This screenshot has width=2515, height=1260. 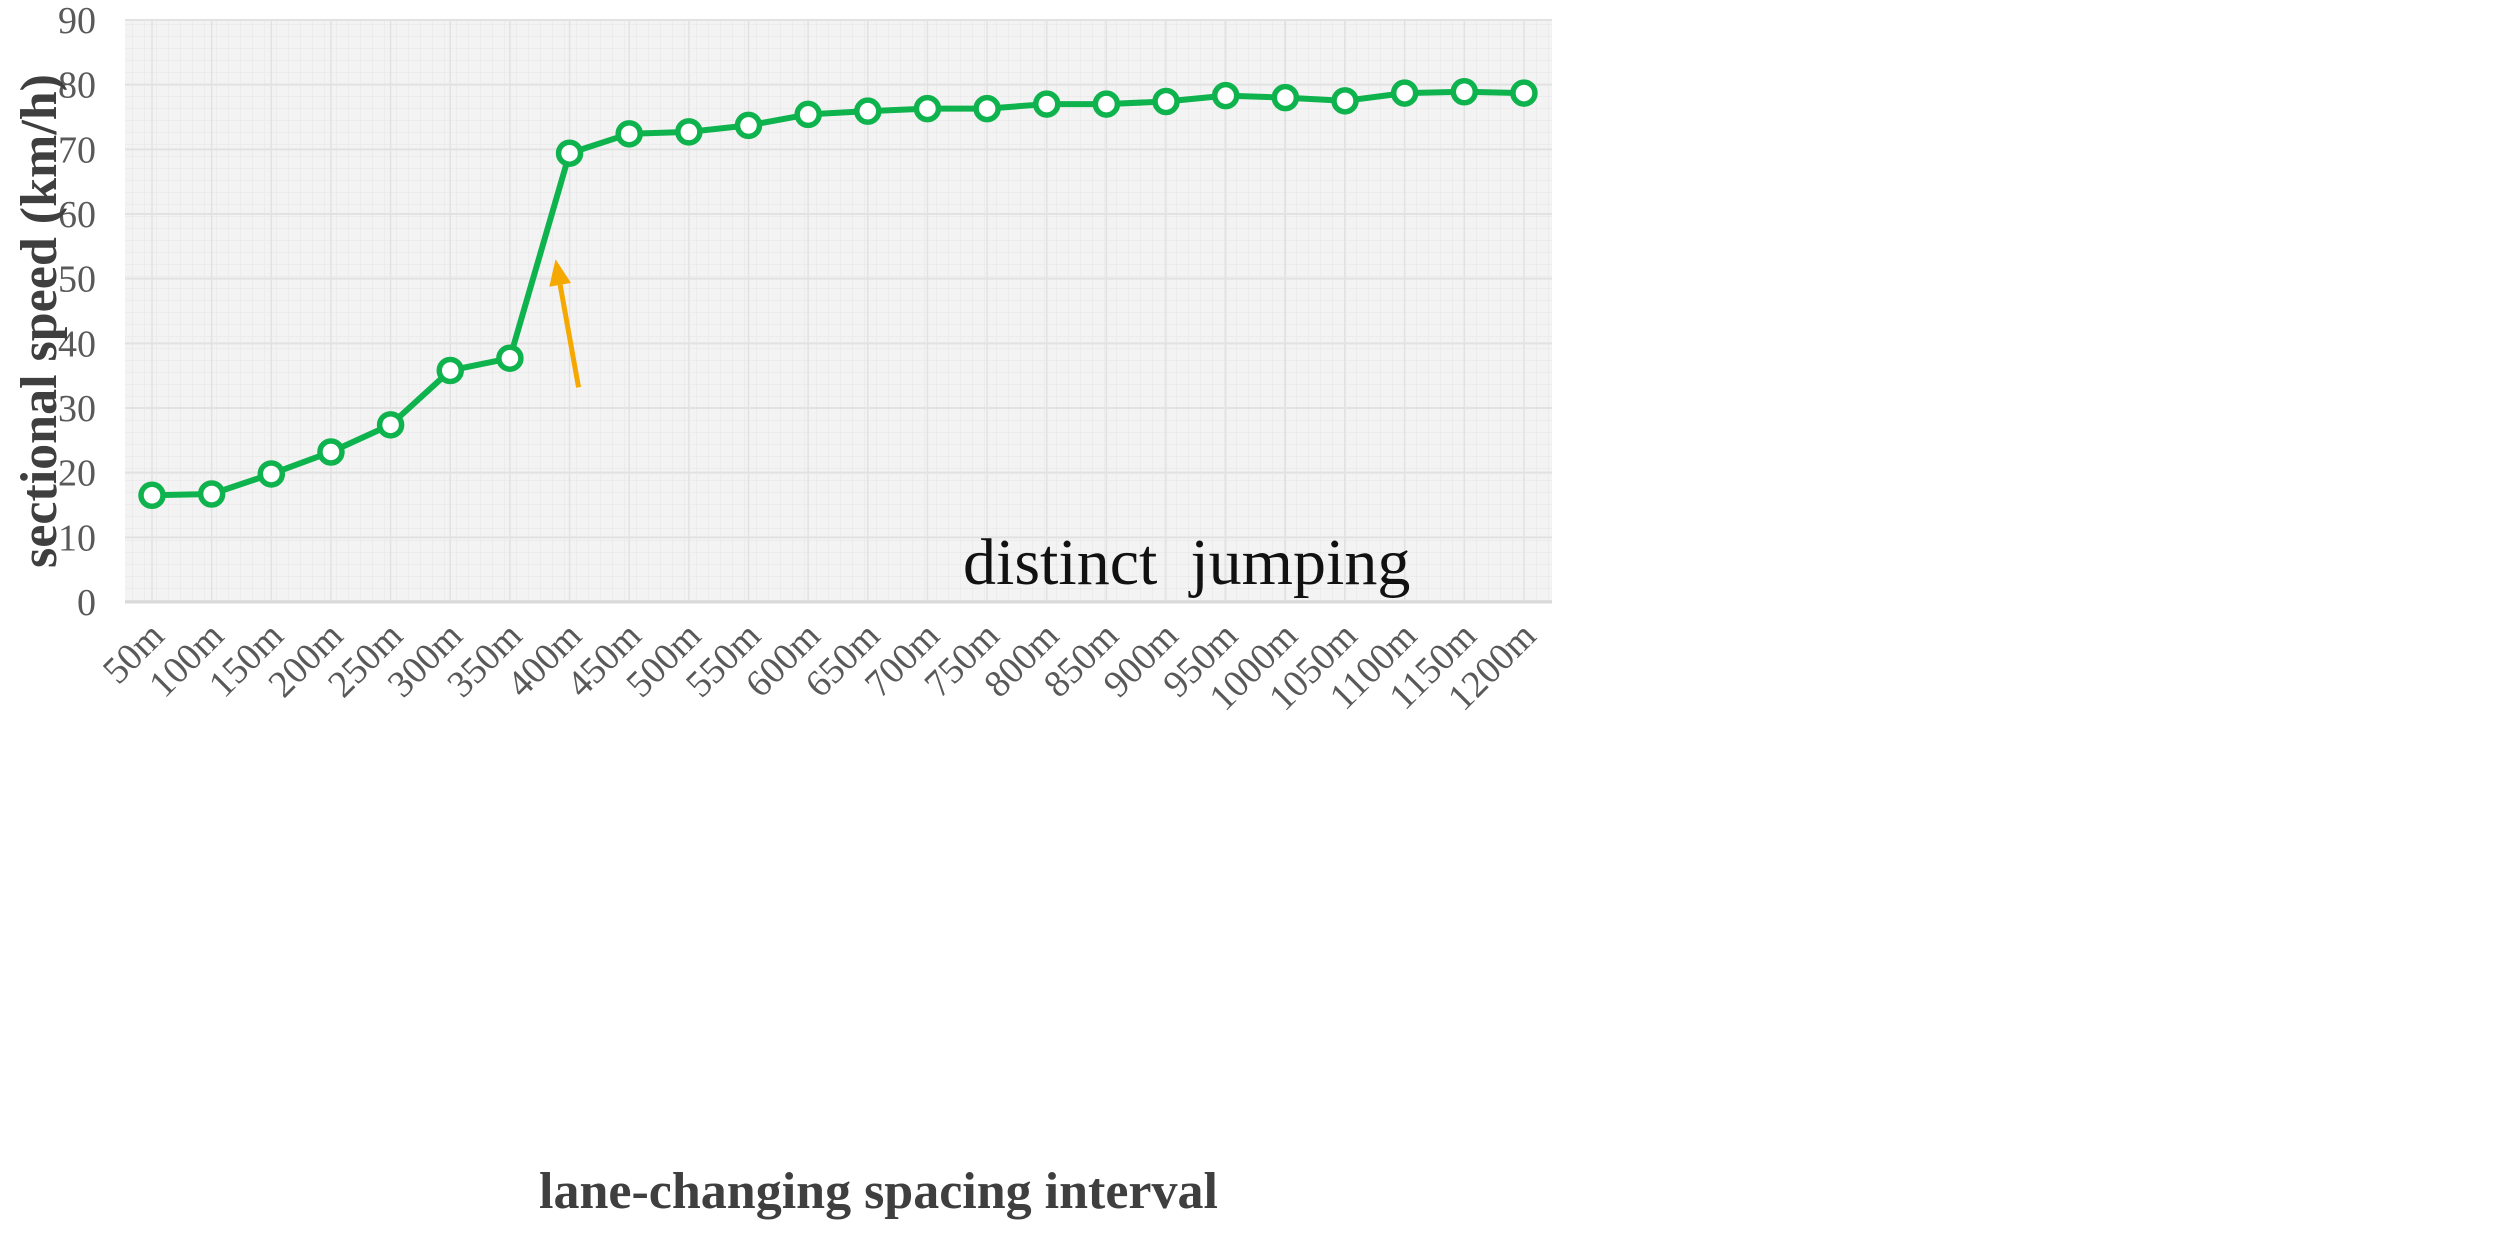 I want to click on y-tick-label: 80, so click(x=77, y=86).